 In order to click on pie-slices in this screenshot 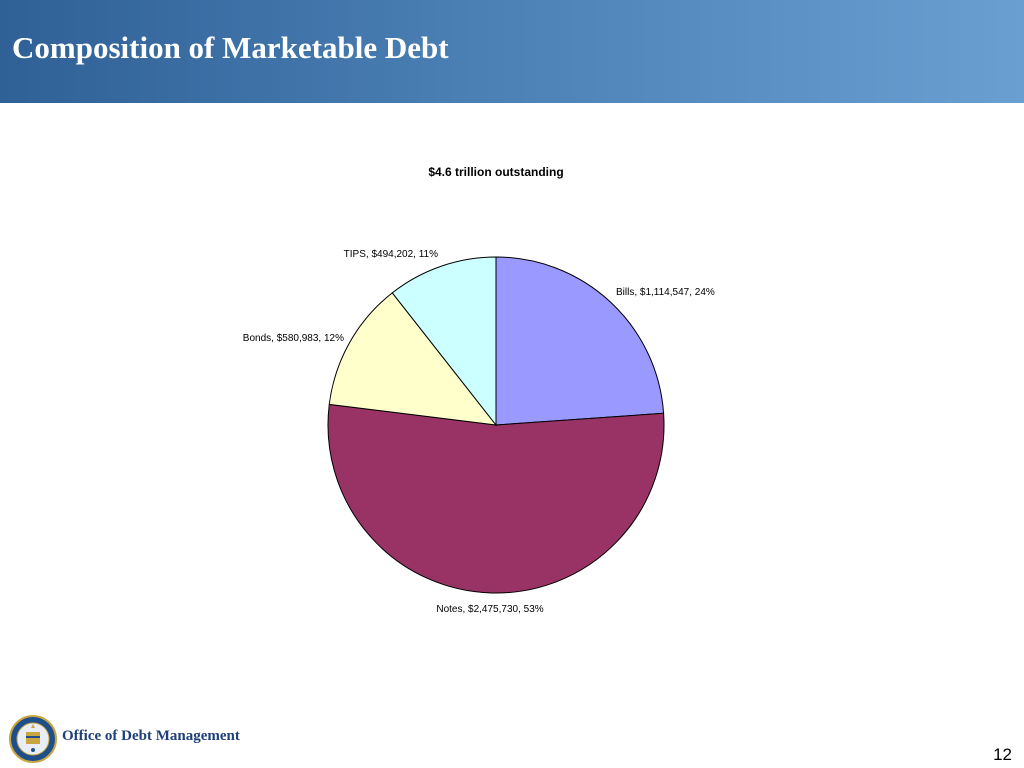, I will do `click(496, 425)`.